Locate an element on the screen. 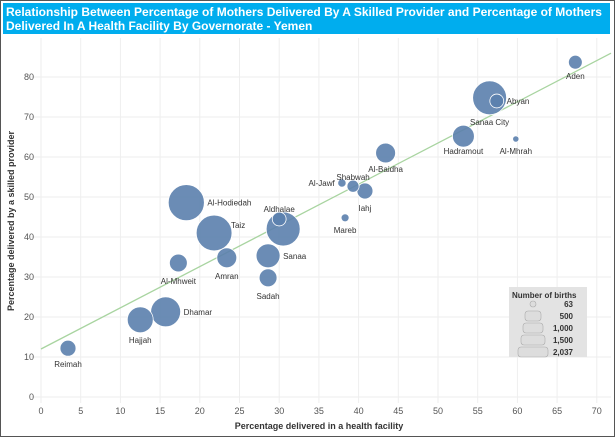 This screenshot has width=615, height=437. point-label: Taiz is located at coordinates (238, 225).